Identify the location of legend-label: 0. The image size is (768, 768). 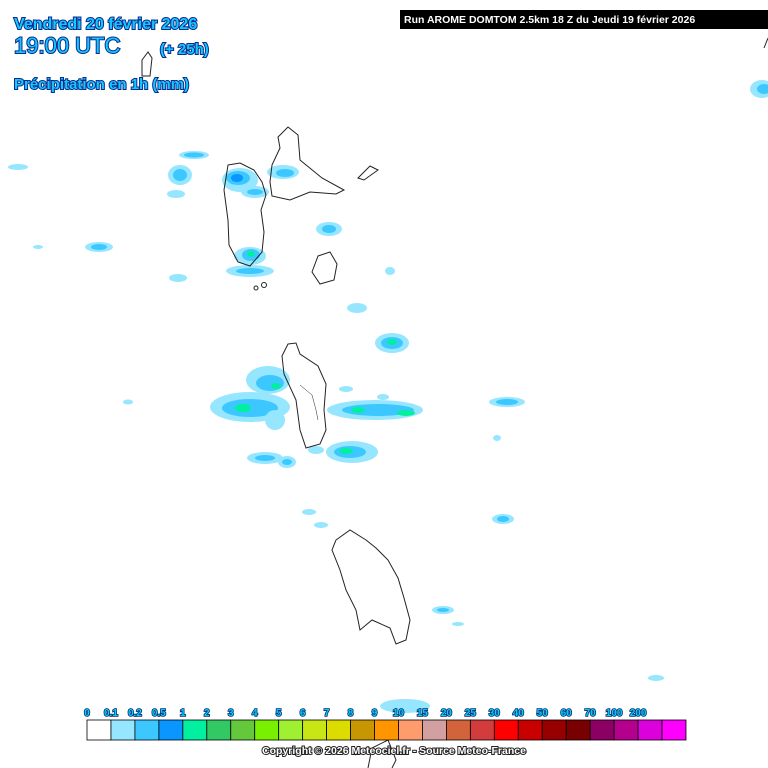
(87, 713).